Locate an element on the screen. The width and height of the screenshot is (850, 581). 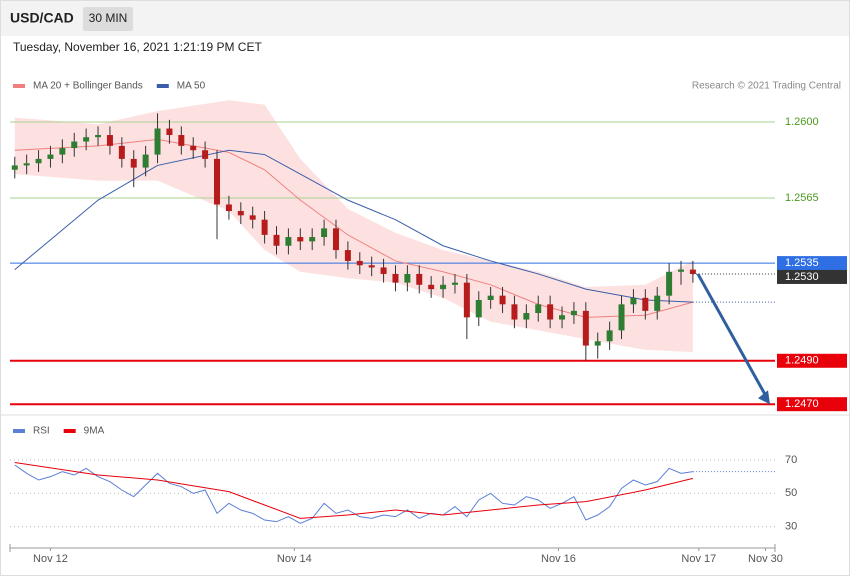
interval: 30 MIN is located at coordinates (108, 18).